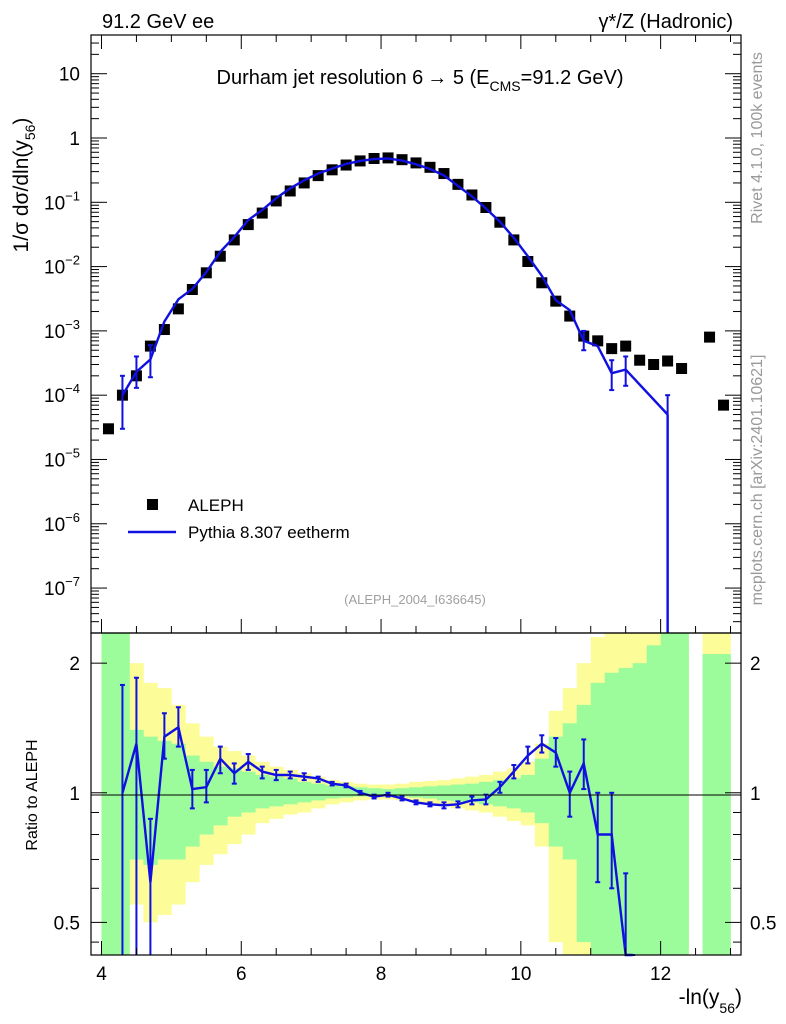  Describe the element at coordinates (757, 480) in the screenshot. I see `mcplots-label: mcplots.cern.ch [arXiv:2401.10621]` at that location.